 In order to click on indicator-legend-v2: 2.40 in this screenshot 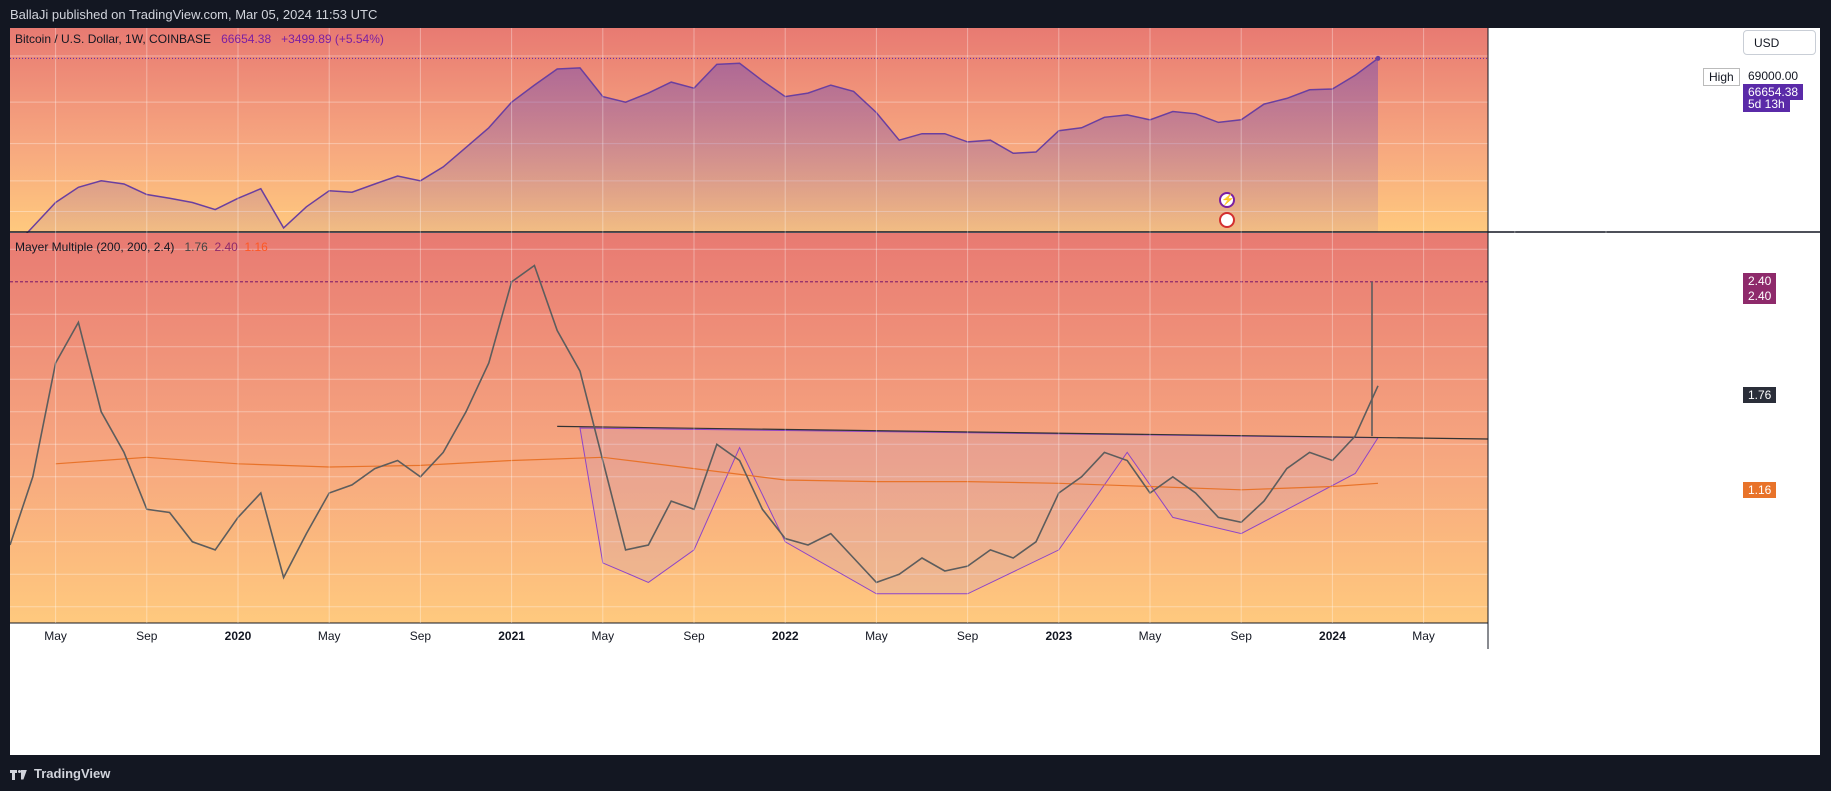, I will do `click(226, 247)`.